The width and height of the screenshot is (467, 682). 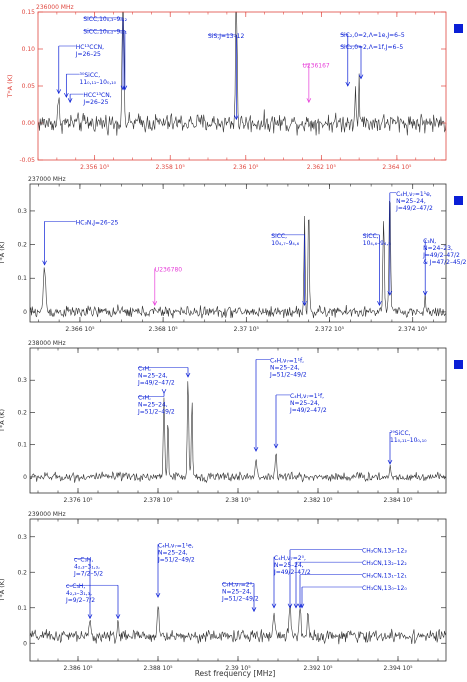 I want to click on line-annotation: CH₃CN,13₁–12₁, so click(x=352, y=591).